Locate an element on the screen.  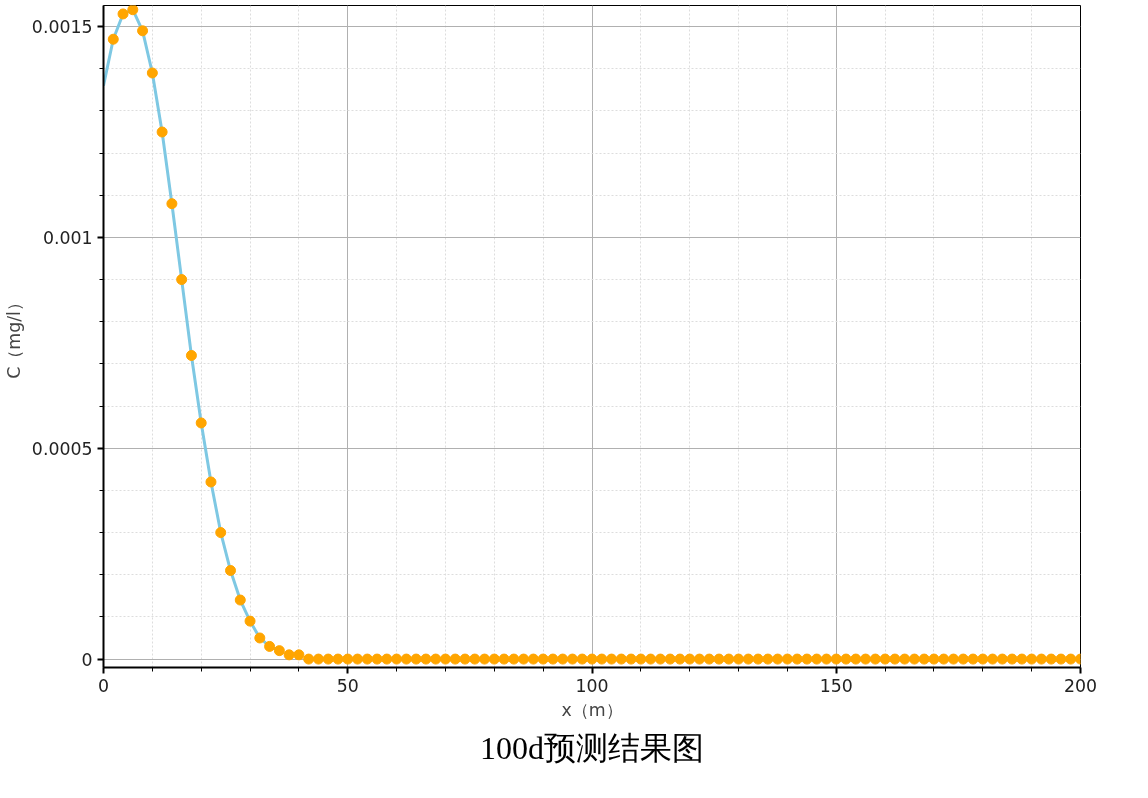
y-tick-label: 0 is located at coordinates (87, 659).